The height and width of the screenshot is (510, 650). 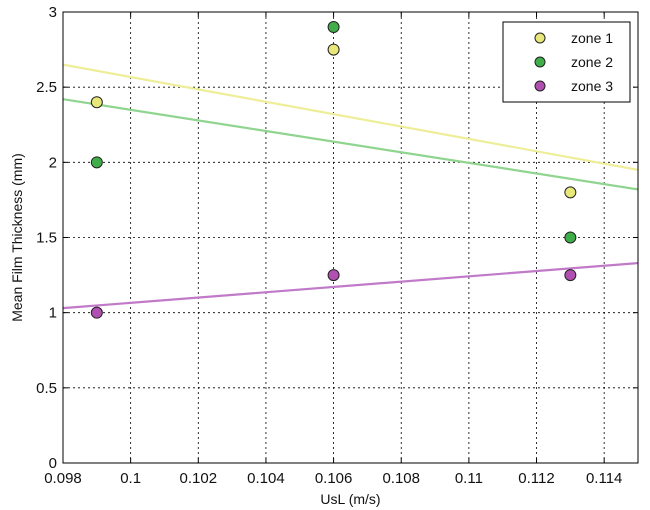 What do you see at coordinates (46, 388) in the screenshot?
I see `y-tick-label: 0.5` at bounding box center [46, 388].